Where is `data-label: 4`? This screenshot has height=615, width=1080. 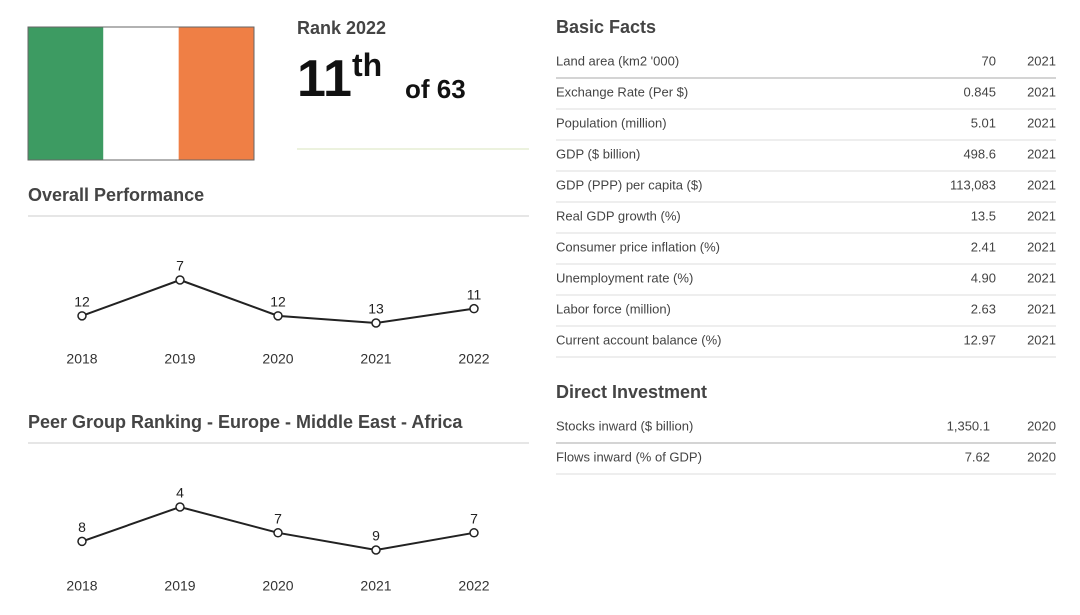
data-label: 4 is located at coordinates (180, 493).